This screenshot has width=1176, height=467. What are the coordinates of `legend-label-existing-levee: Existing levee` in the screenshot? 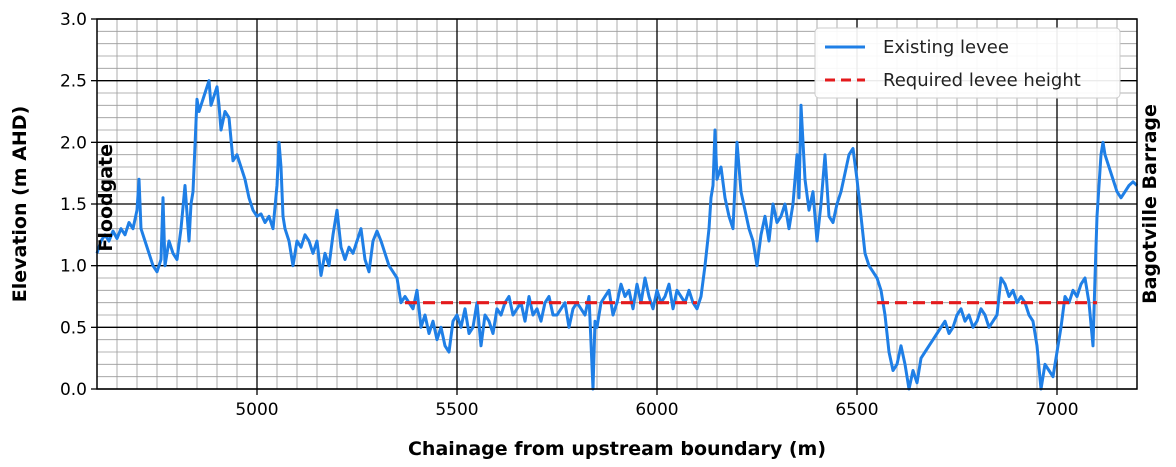 It's located at (946, 47).